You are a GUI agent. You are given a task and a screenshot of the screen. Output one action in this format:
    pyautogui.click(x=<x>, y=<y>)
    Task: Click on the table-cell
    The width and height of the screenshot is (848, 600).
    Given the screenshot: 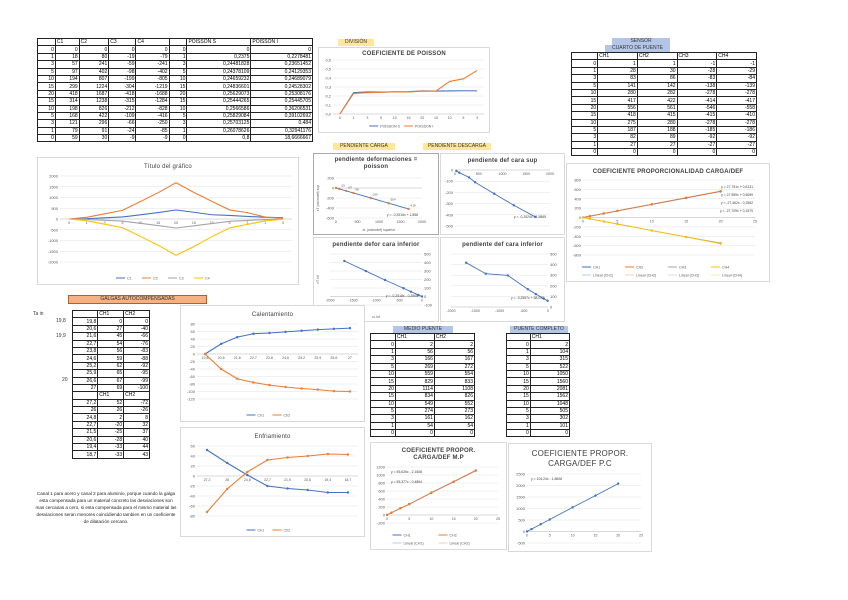 What is the action you would take?
    pyautogui.click(x=85, y=314)
    